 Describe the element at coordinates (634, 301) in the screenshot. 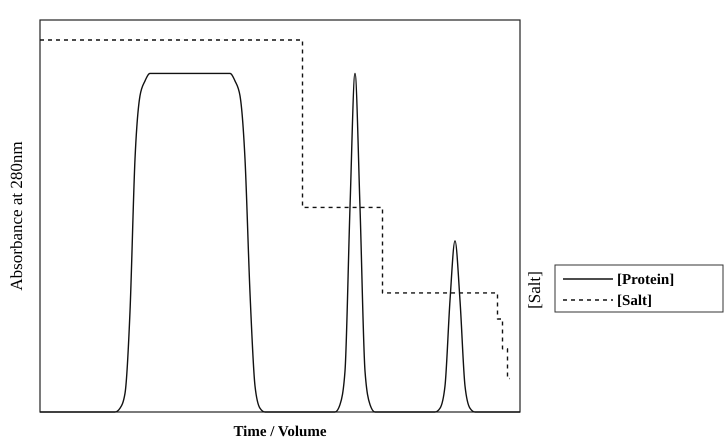

I see `legend-label: [Salt]` at that location.